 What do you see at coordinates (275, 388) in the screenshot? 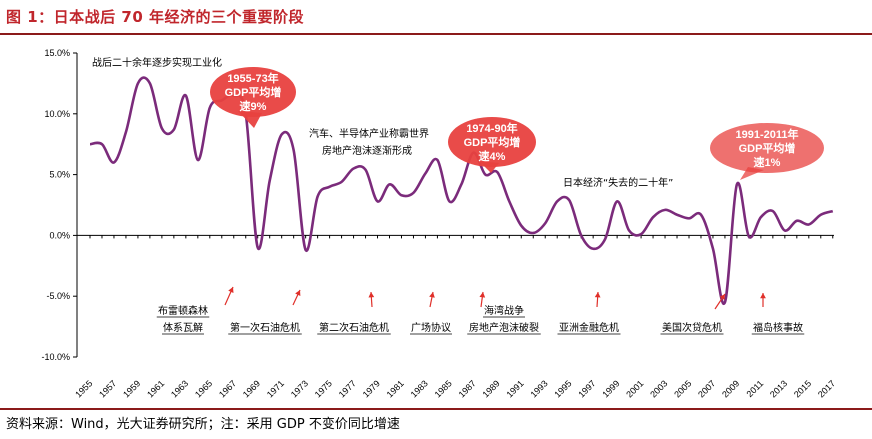
I see `x-tick-label: 1971` at bounding box center [275, 388].